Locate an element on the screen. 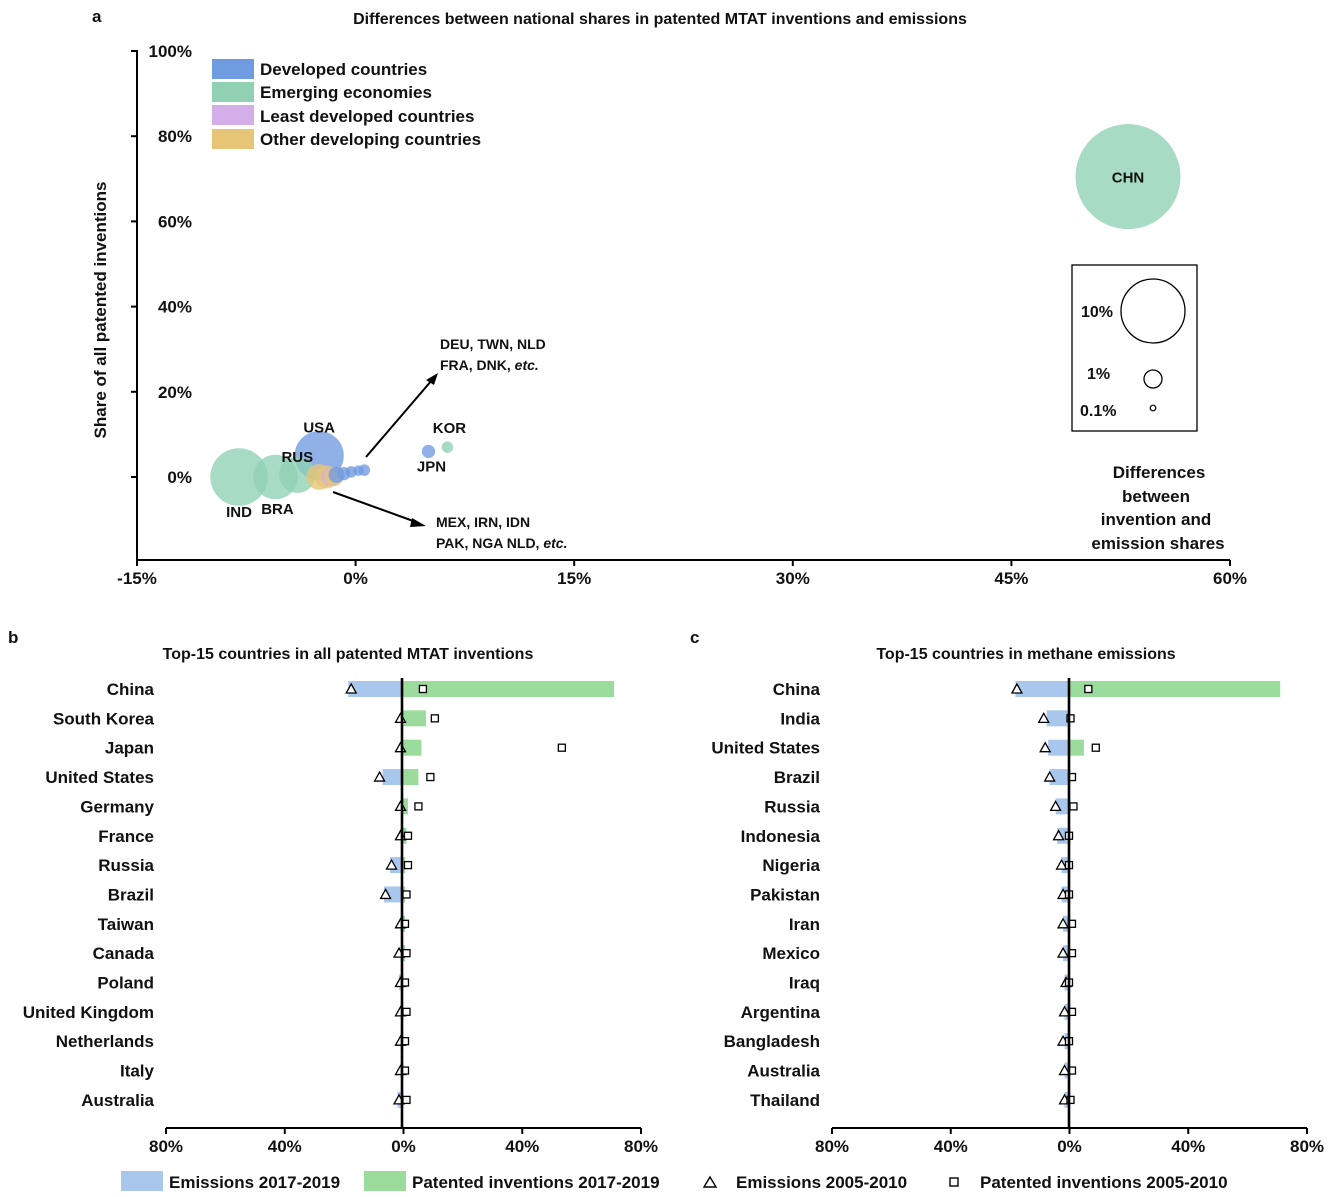 The width and height of the screenshot is (1338, 1197). annotation-lower-arrowhead is located at coordinates (418, 522).